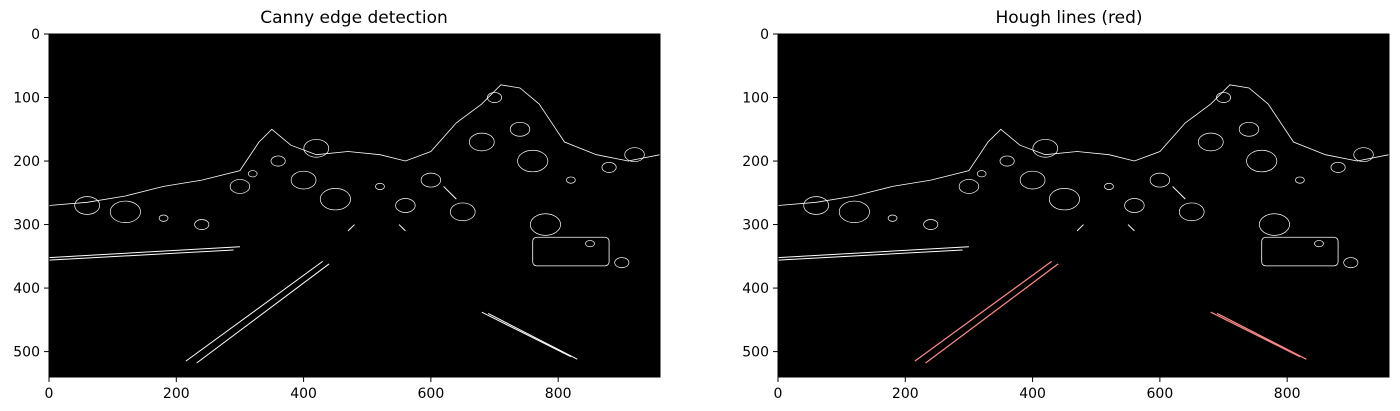 Image resolution: width=1400 pixels, height=411 pixels. I want to click on panel-title: Hough lines (red), so click(1069, 18).